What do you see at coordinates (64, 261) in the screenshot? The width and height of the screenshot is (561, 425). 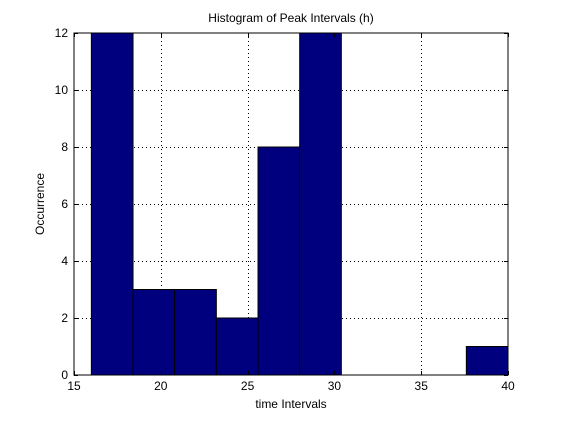 I see `y-tick-label: 4` at bounding box center [64, 261].